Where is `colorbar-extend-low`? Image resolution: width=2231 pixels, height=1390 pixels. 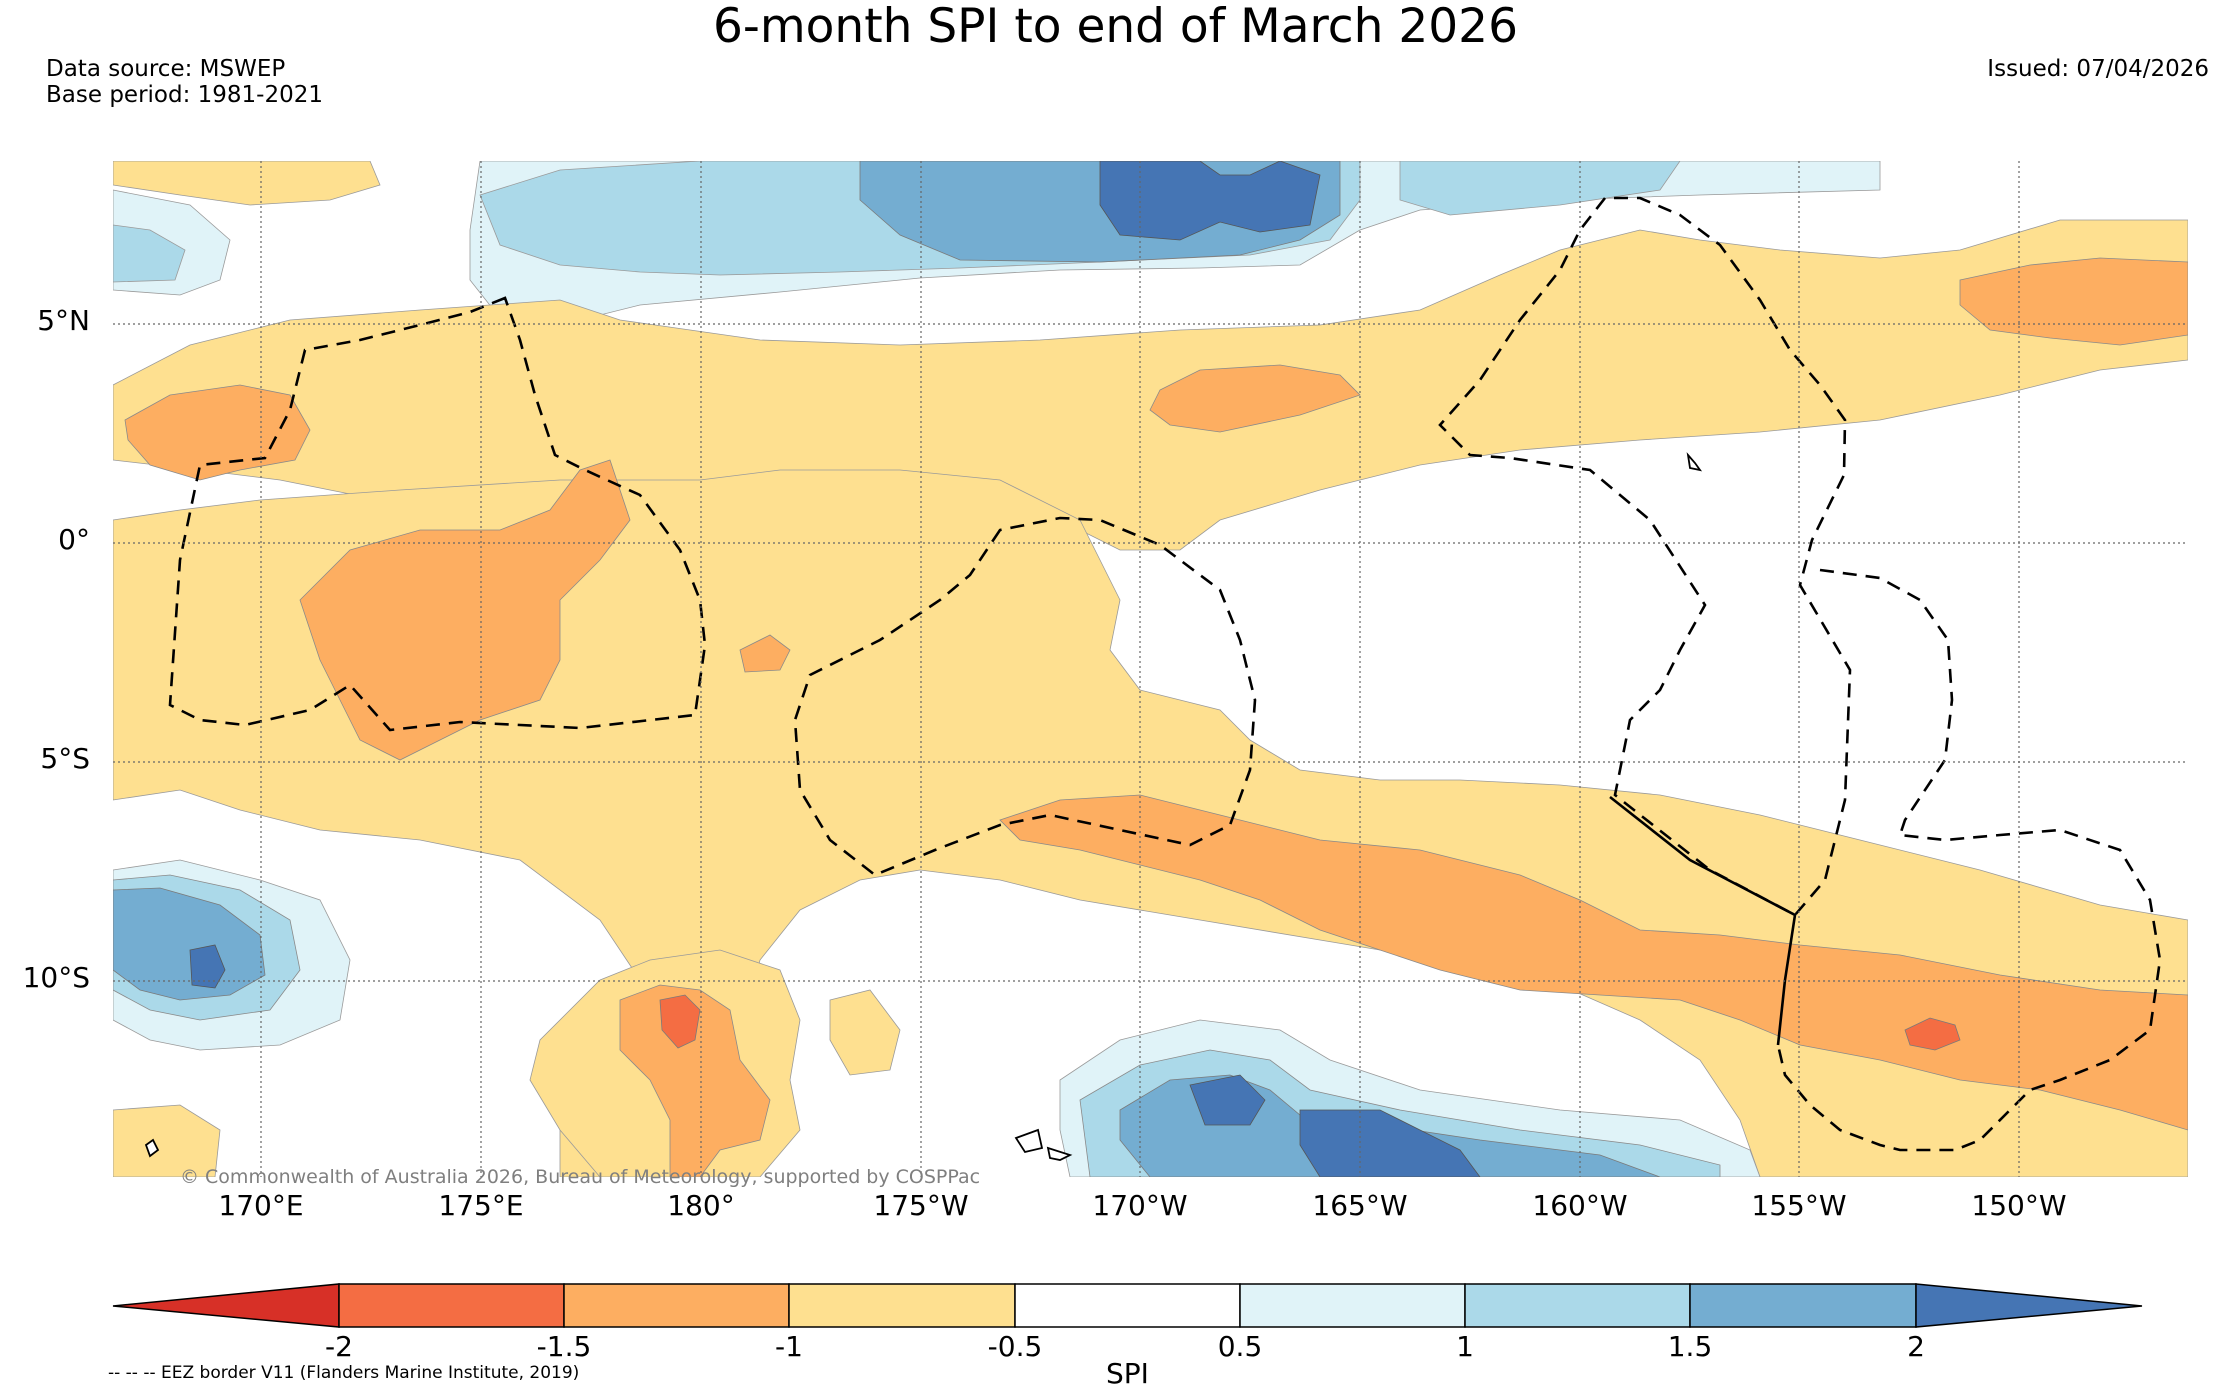 colorbar-extend-low is located at coordinates (226, 1305).